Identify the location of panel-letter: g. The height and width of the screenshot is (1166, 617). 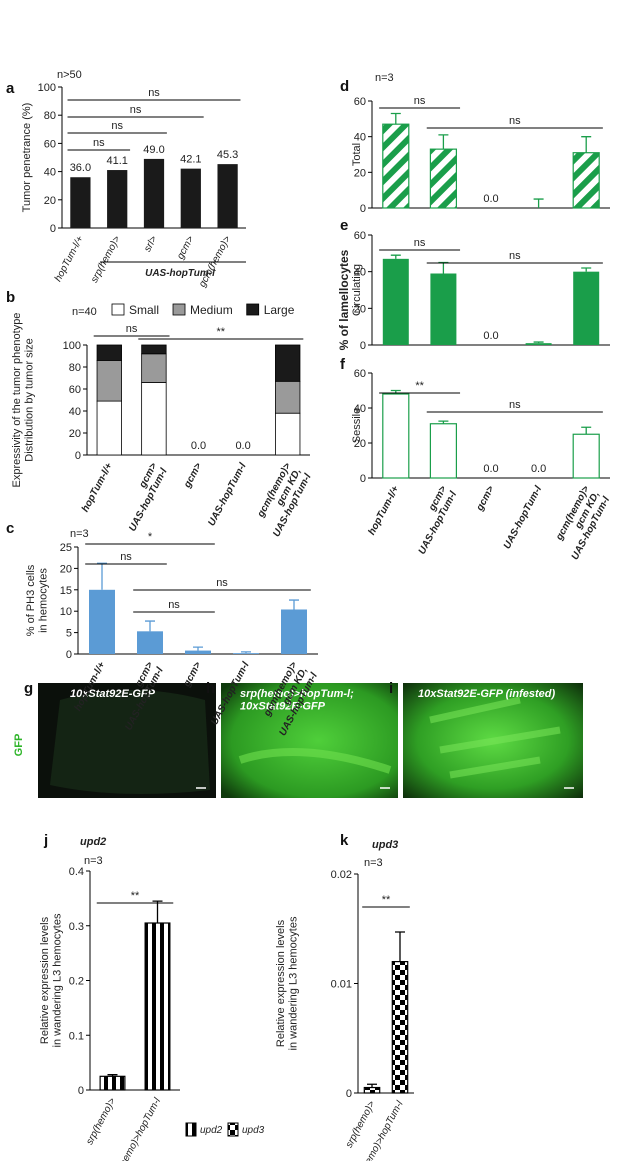
(28, 688).